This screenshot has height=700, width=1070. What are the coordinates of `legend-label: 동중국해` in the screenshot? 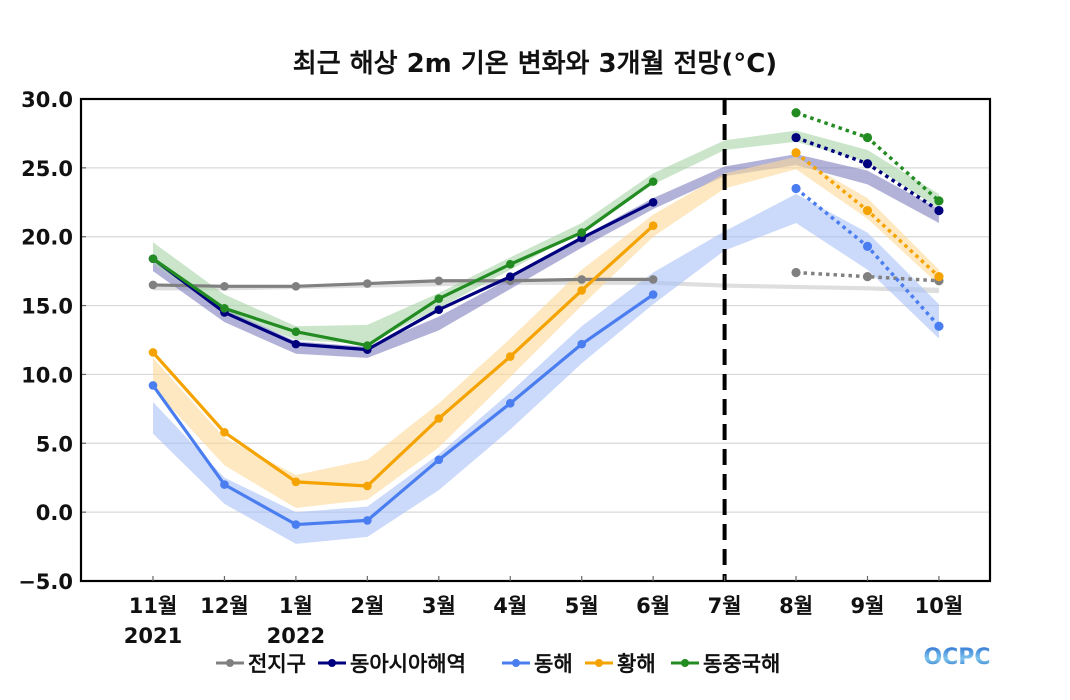 It's located at (741, 664).